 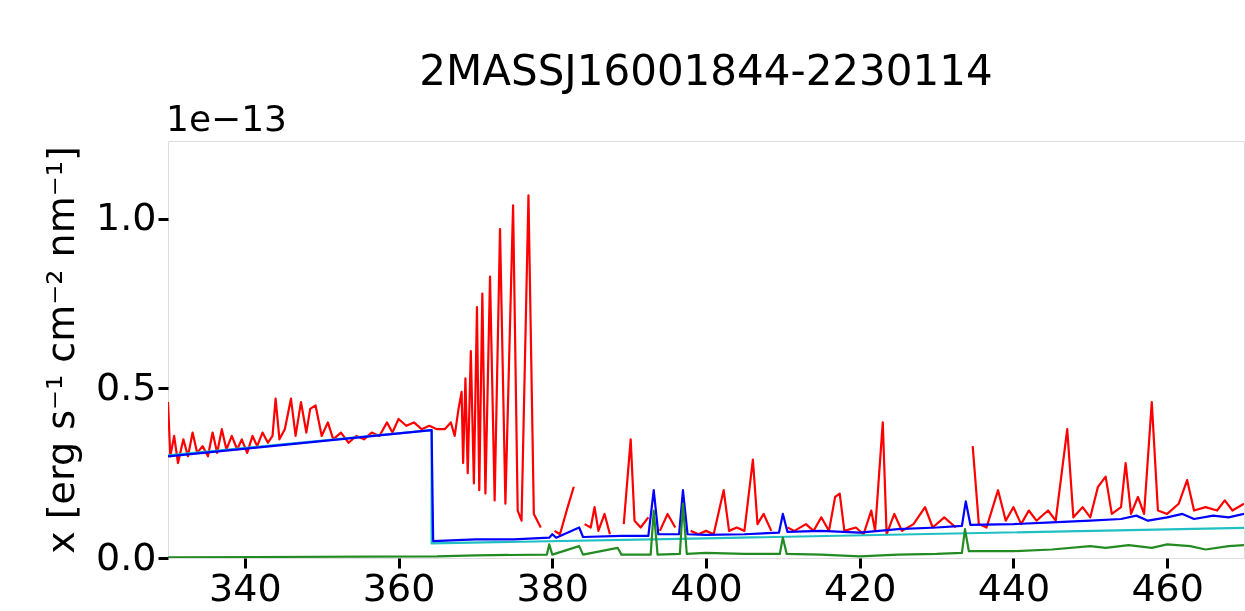 I want to click on line-series, so click(x=706, y=530).